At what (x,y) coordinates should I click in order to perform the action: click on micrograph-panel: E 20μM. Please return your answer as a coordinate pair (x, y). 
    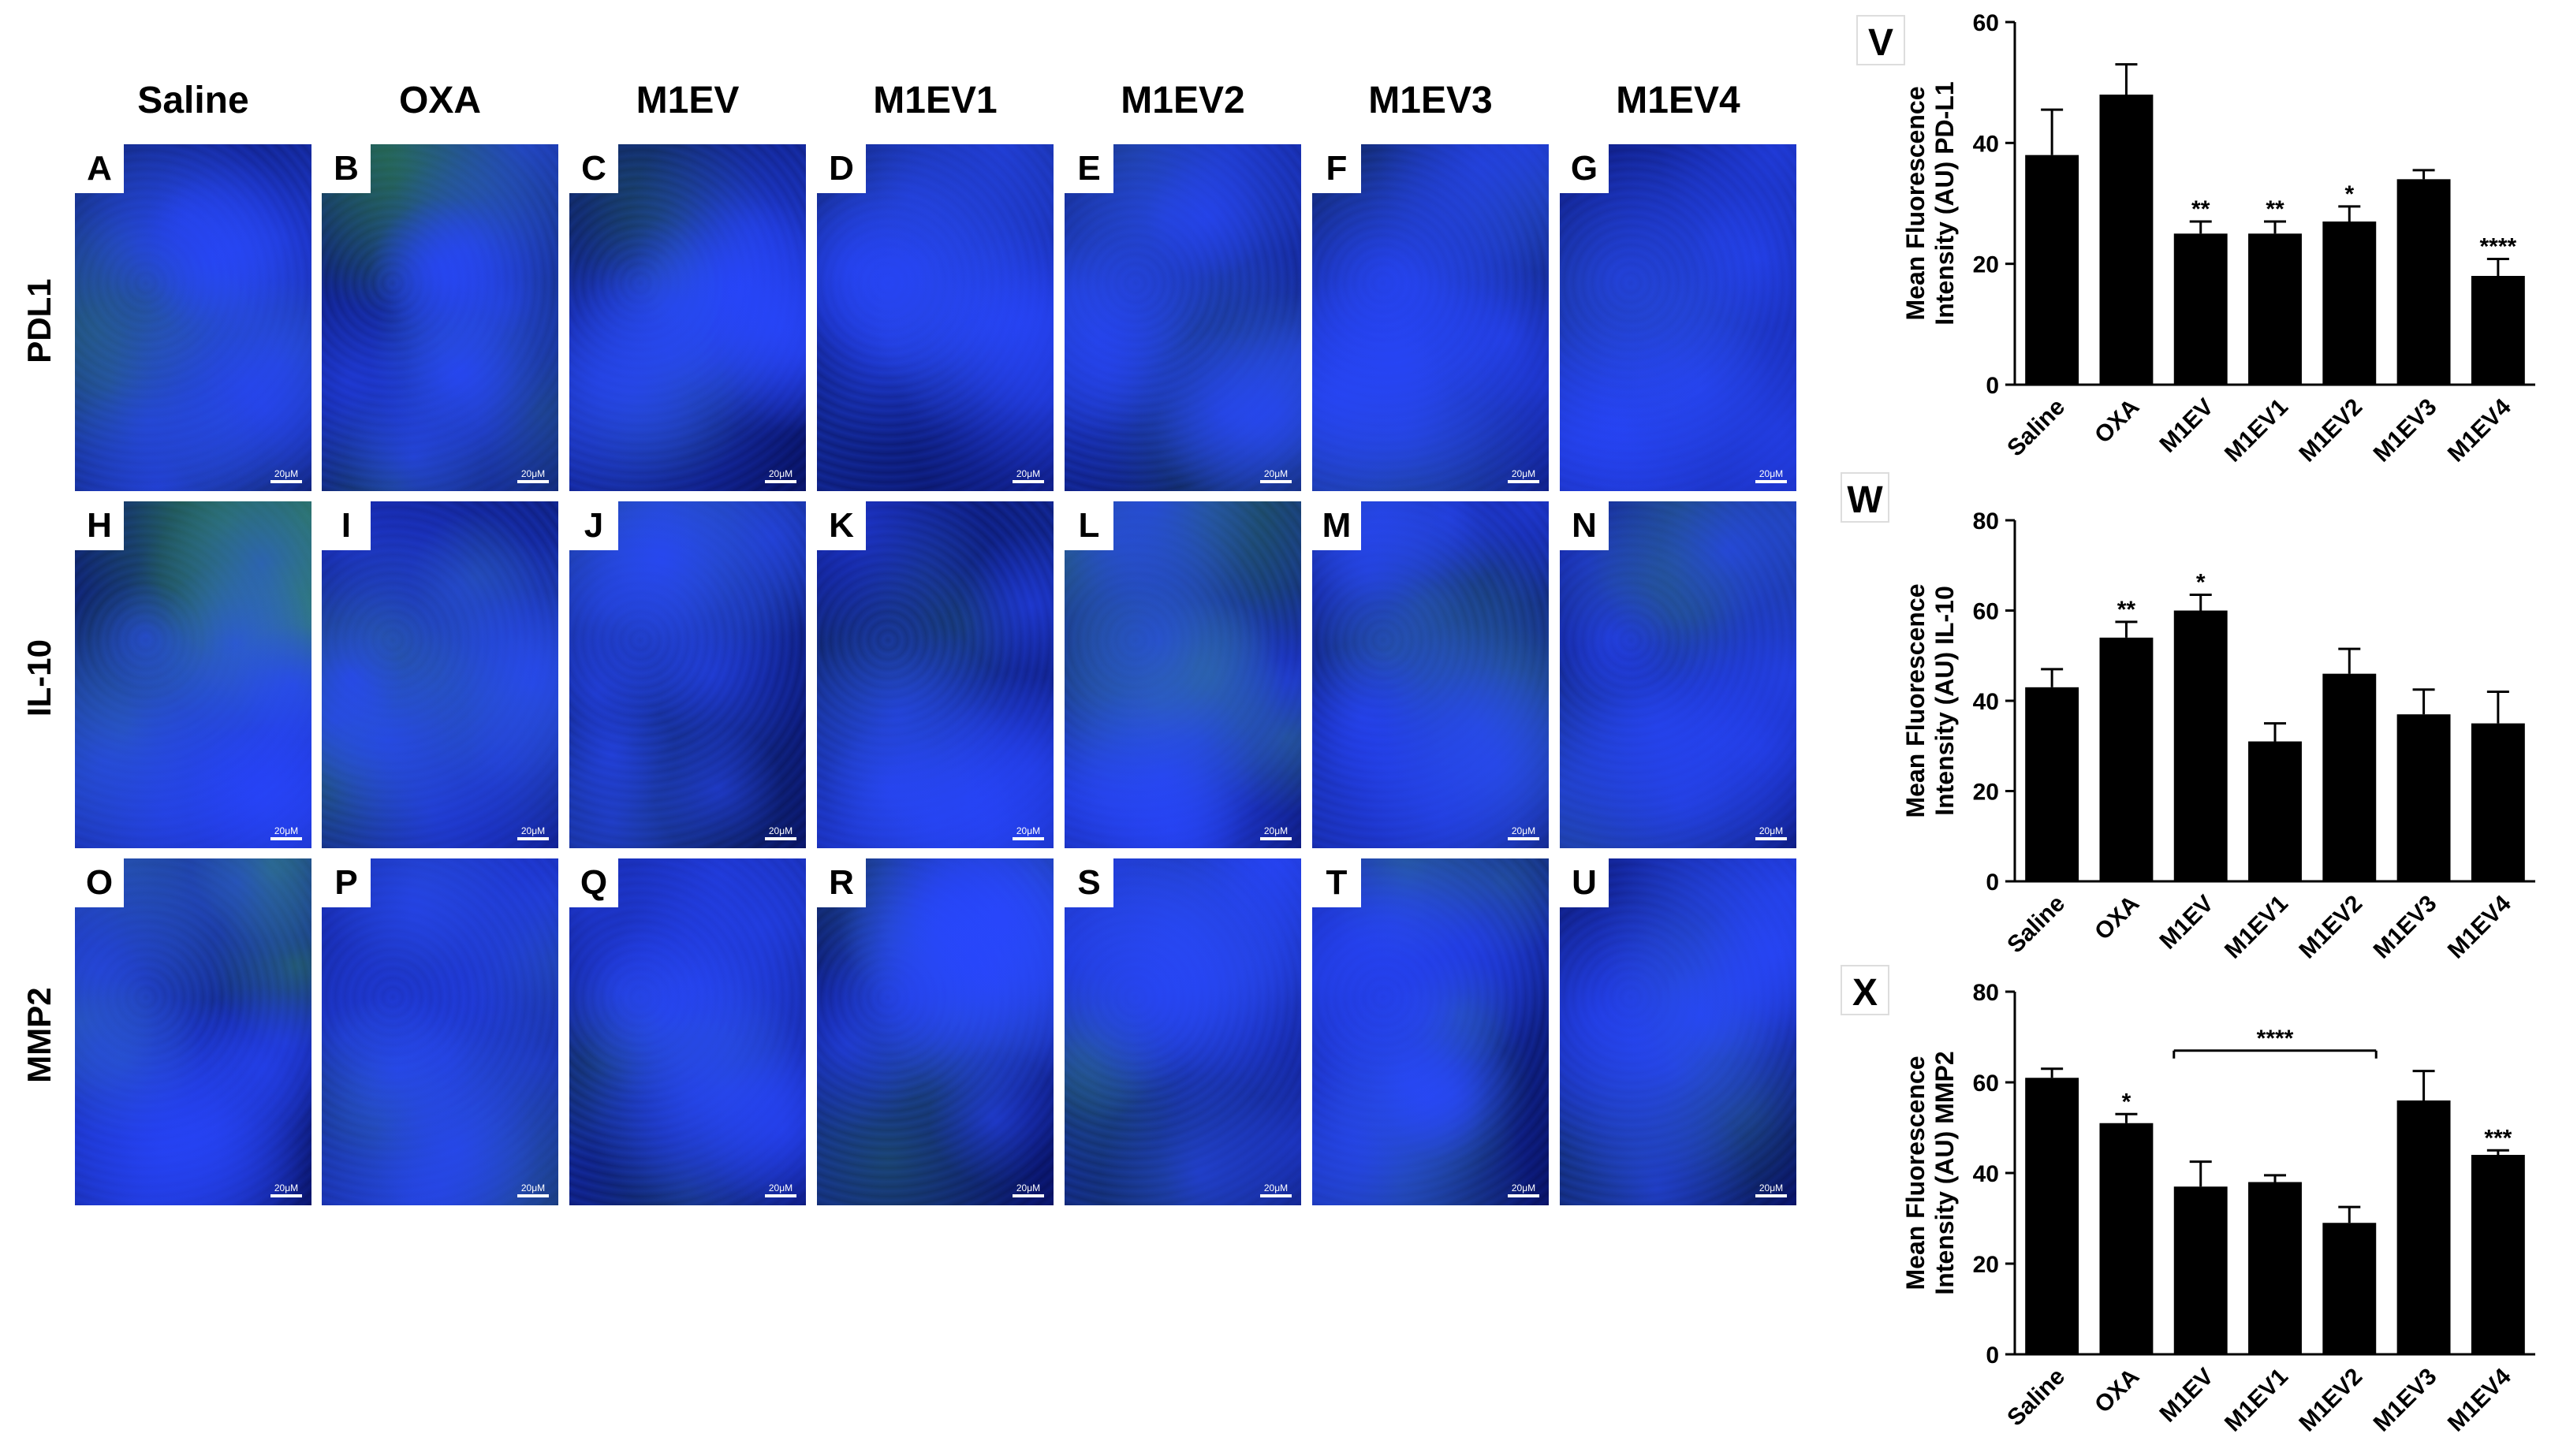
    Looking at the image, I should click on (1183, 317).